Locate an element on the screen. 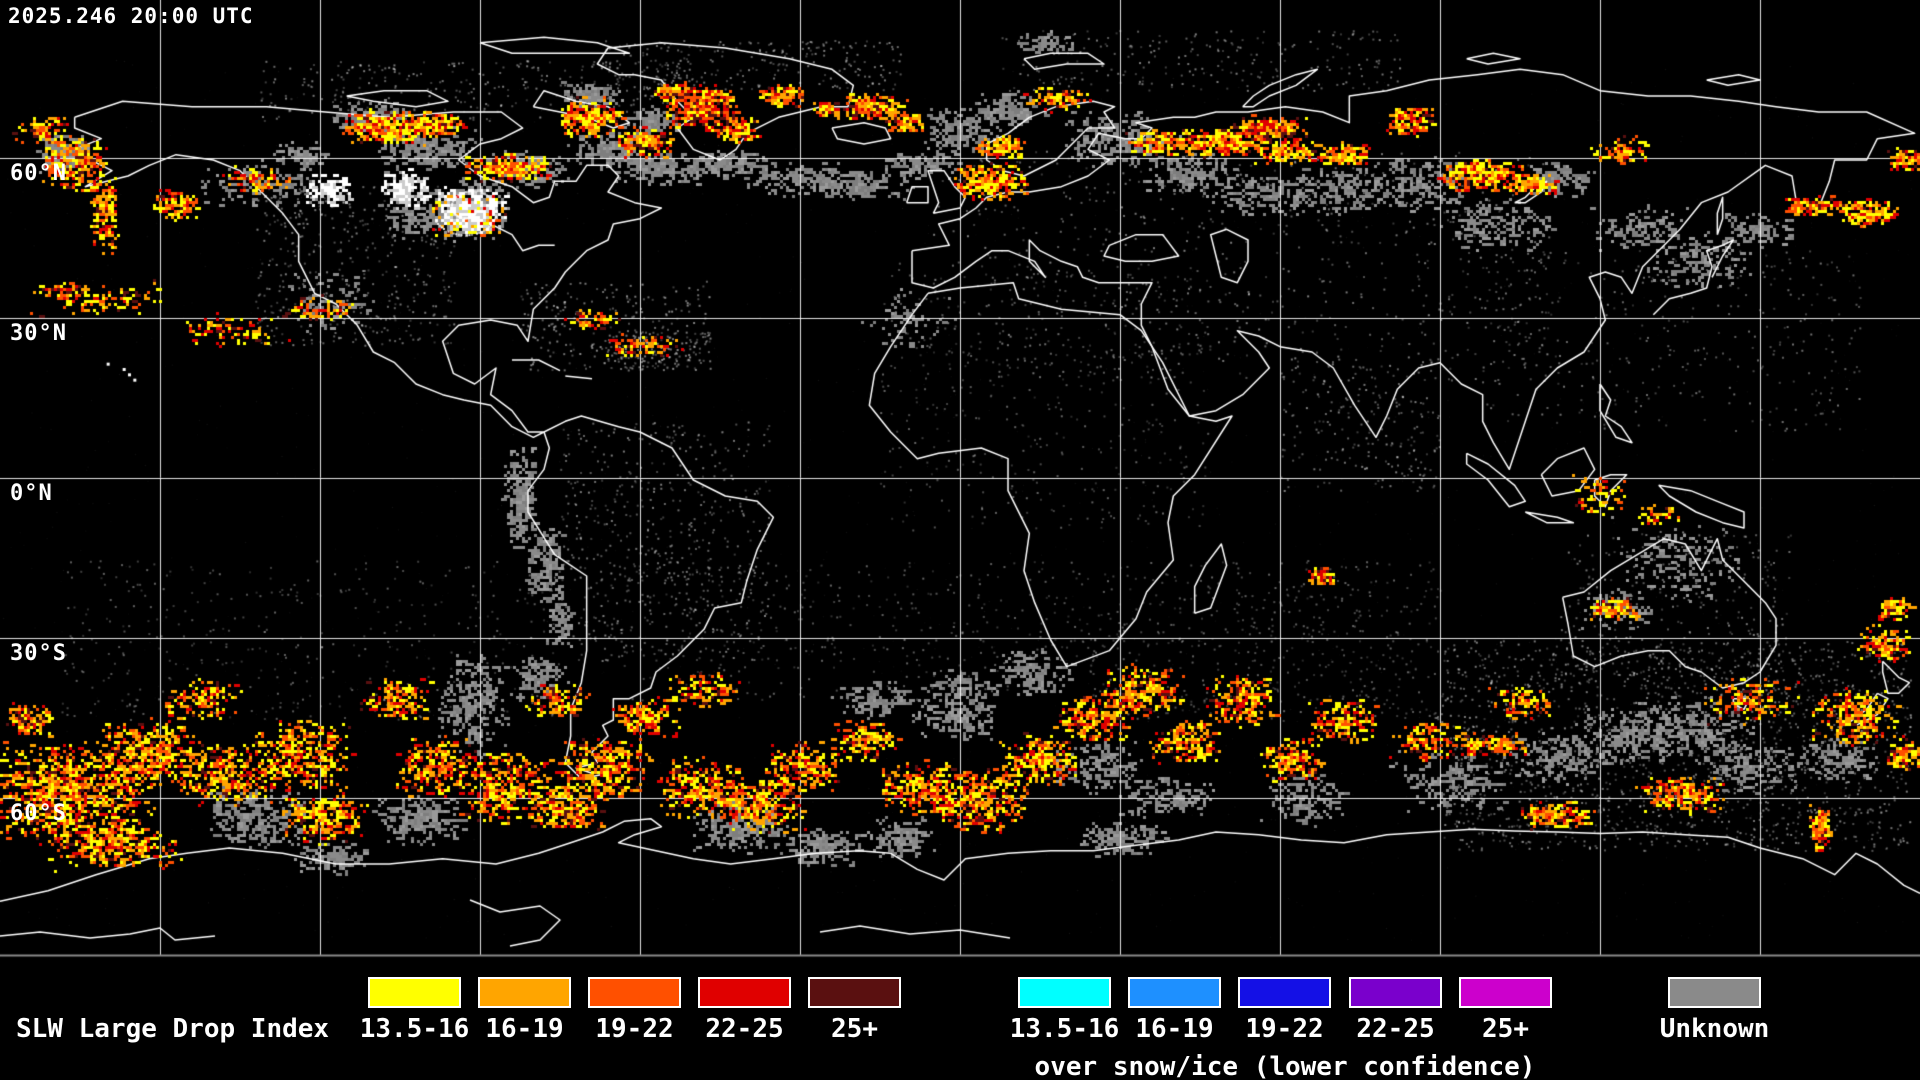 Image resolution: width=1920 pixels, height=1080 pixels. legend-label-snow-5: 25+ is located at coordinates (1505, 1029).